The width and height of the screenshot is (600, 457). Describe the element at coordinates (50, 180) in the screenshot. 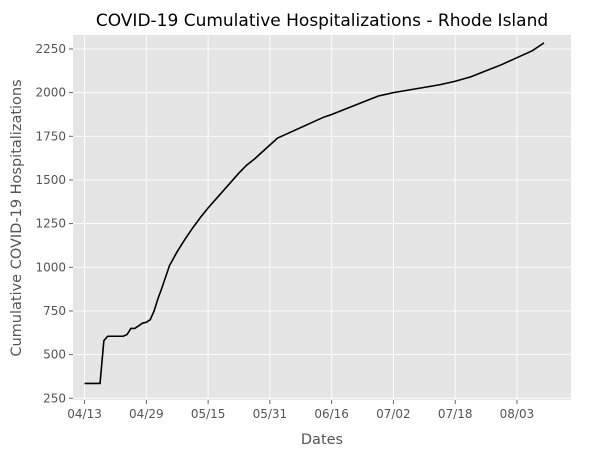

I see `y-tick-label: 1500` at that location.